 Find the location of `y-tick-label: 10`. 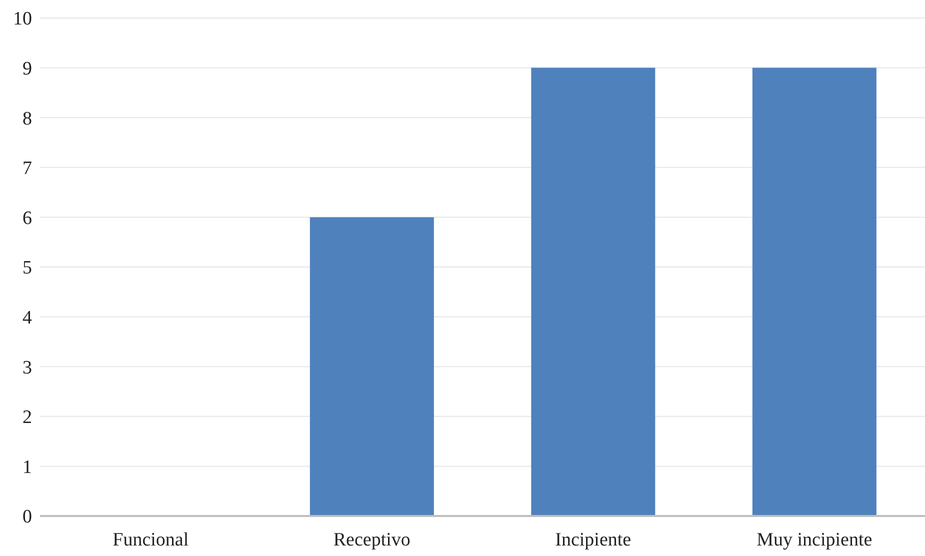

y-tick-label: 10 is located at coordinates (22, 19).